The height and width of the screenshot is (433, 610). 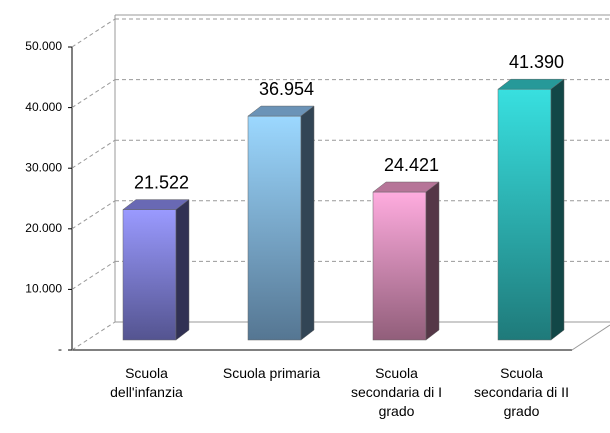 I want to click on x-tick-label: Scuola secondaria di I grado, so click(x=396, y=392).